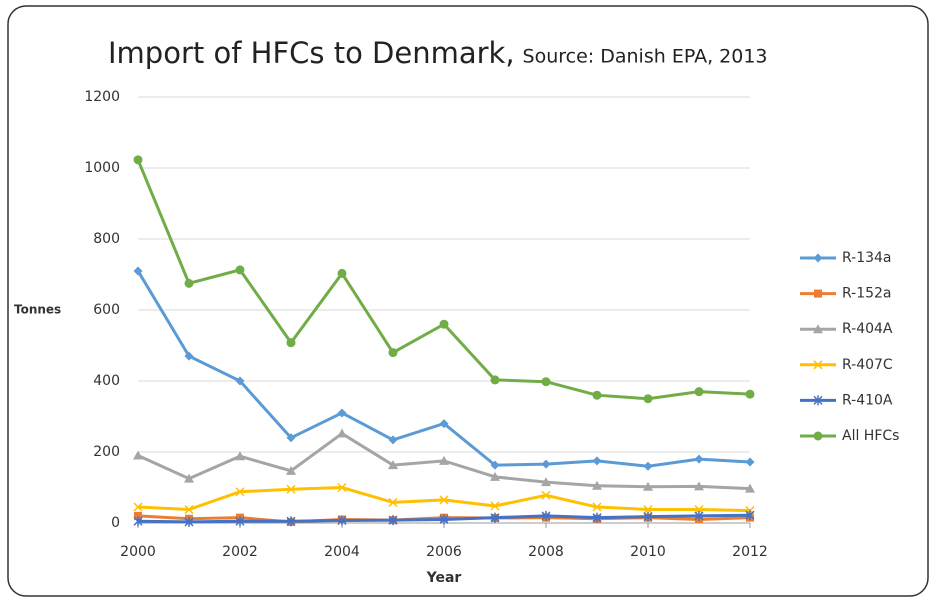 This screenshot has width=936, height=602. What do you see at coordinates (115, 523) in the screenshot?
I see `y-tick-label: 0` at bounding box center [115, 523].